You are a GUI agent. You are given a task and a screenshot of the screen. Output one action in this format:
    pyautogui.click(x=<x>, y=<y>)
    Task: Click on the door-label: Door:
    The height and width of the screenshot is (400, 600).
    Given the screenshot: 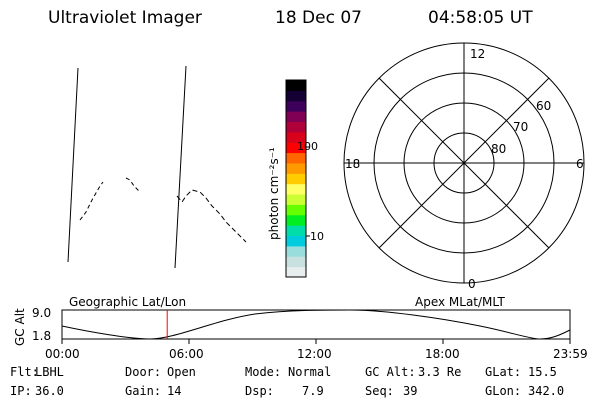 What is the action you would take?
    pyautogui.click(x=143, y=372)
    